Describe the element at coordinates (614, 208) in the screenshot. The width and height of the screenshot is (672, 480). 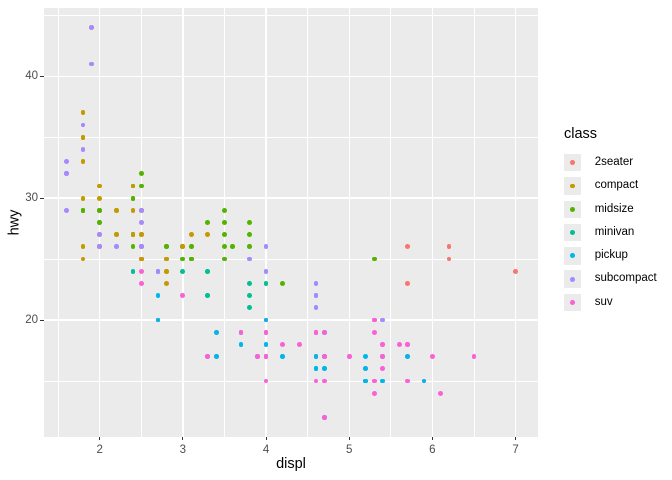
I see `legend-label: midsize` at that location.